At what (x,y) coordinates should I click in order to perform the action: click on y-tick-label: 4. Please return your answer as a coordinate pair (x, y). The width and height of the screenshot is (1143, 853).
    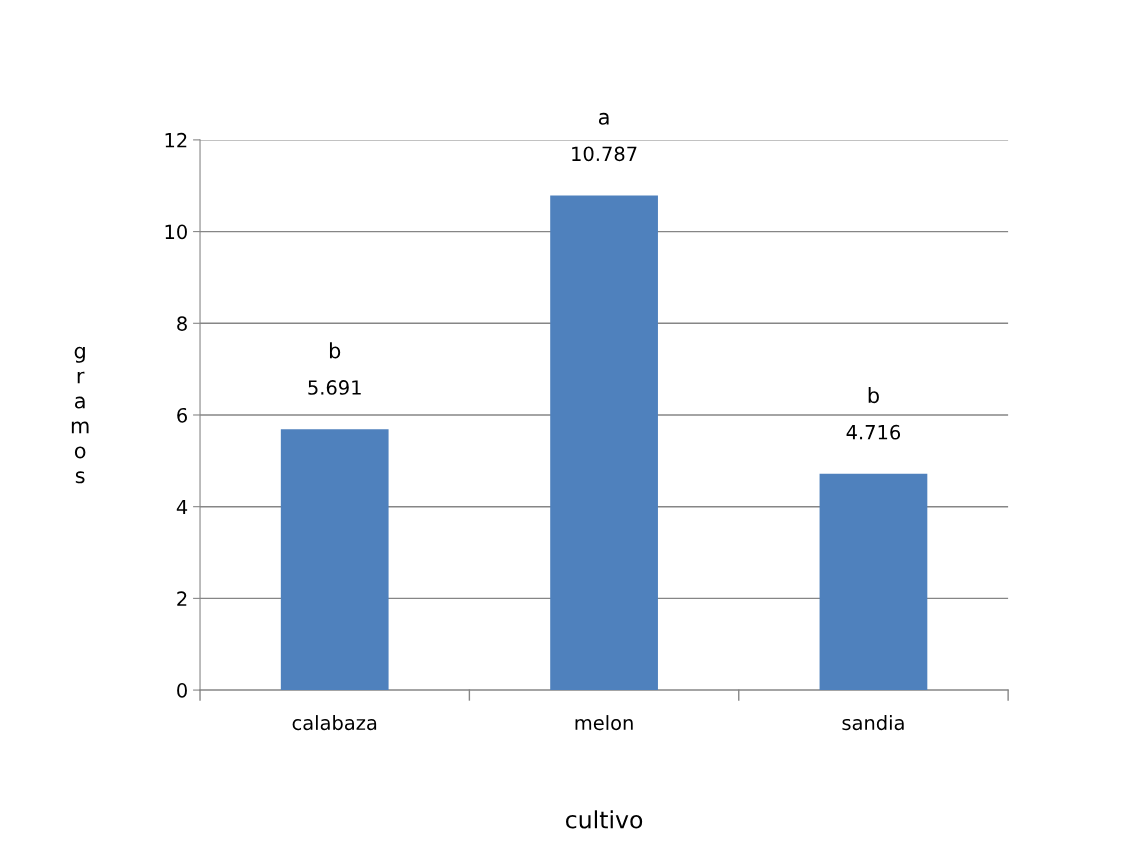
    Looking at the image, I should click on (182, 507).